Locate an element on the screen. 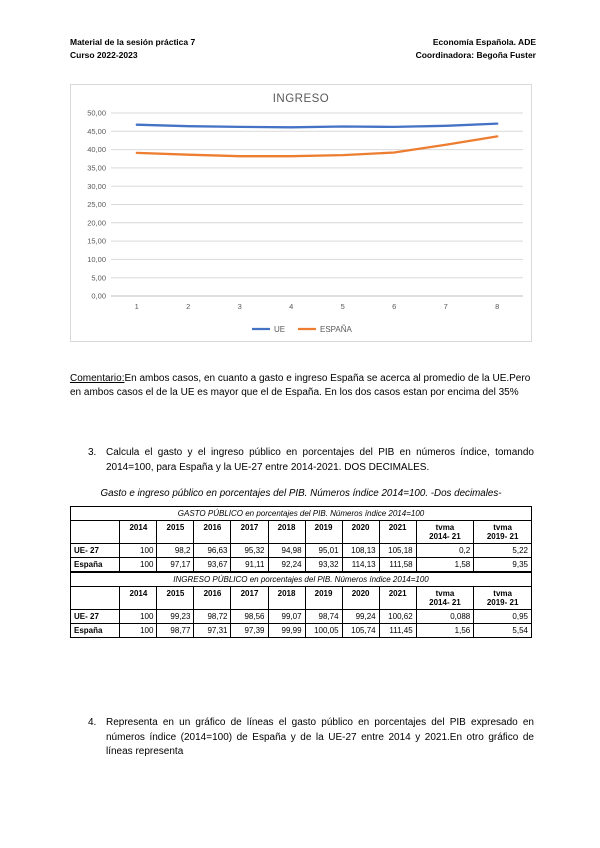 The image size is (600, 848). svg-text: 5,00 is located at coordinates (98, 277).